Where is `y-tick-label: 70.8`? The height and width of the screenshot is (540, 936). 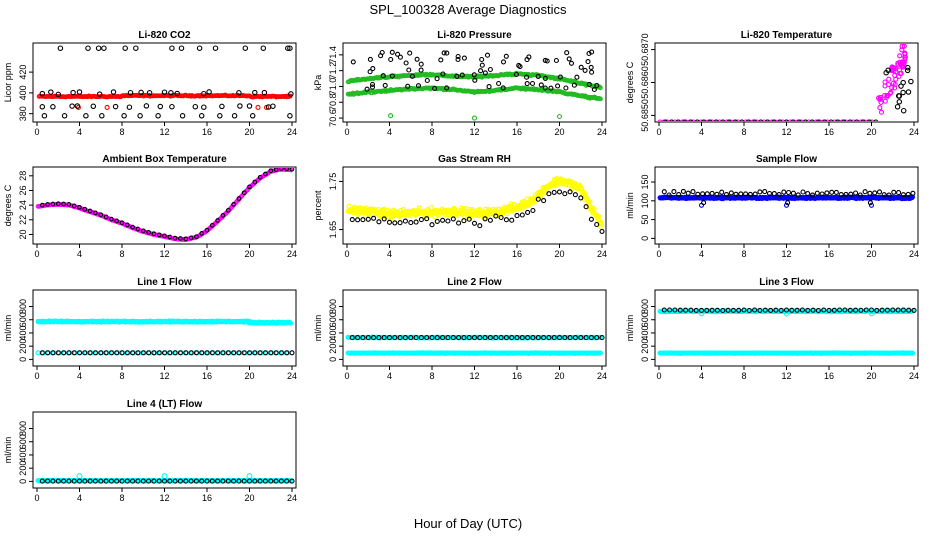
y-tick-label: 70.8 is located at coordinates (333, 102).